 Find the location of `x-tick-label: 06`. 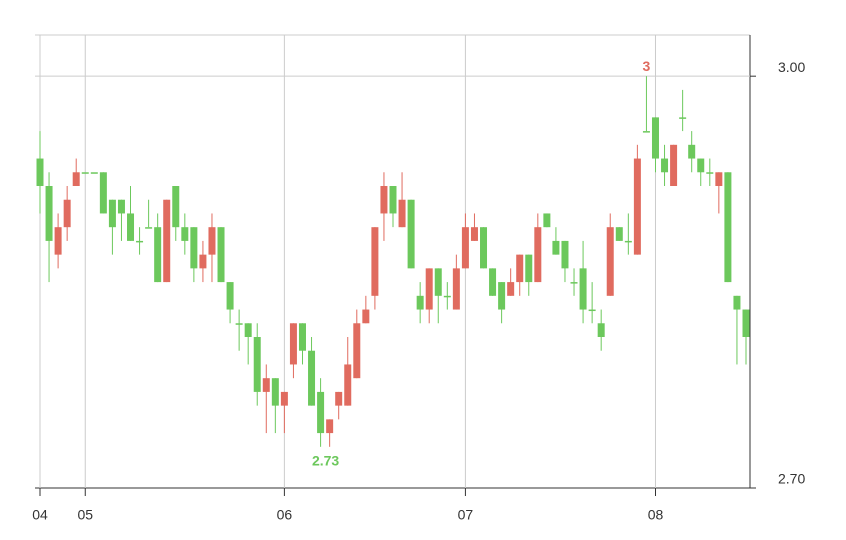

x-tick-label: 06 is located at coordinates (285, 515).